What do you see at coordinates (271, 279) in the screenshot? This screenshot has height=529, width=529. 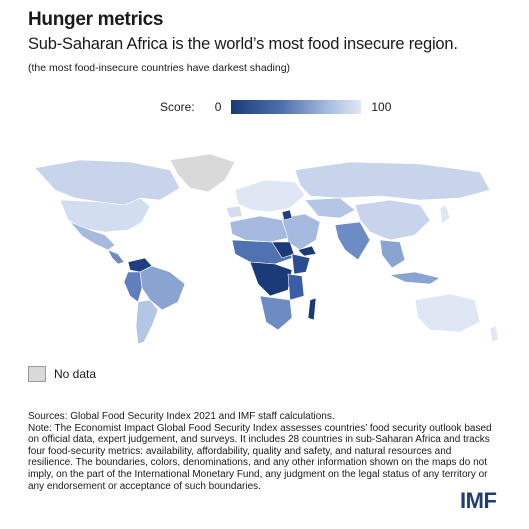 I see `central-africa` at bounding box center [271, 279].